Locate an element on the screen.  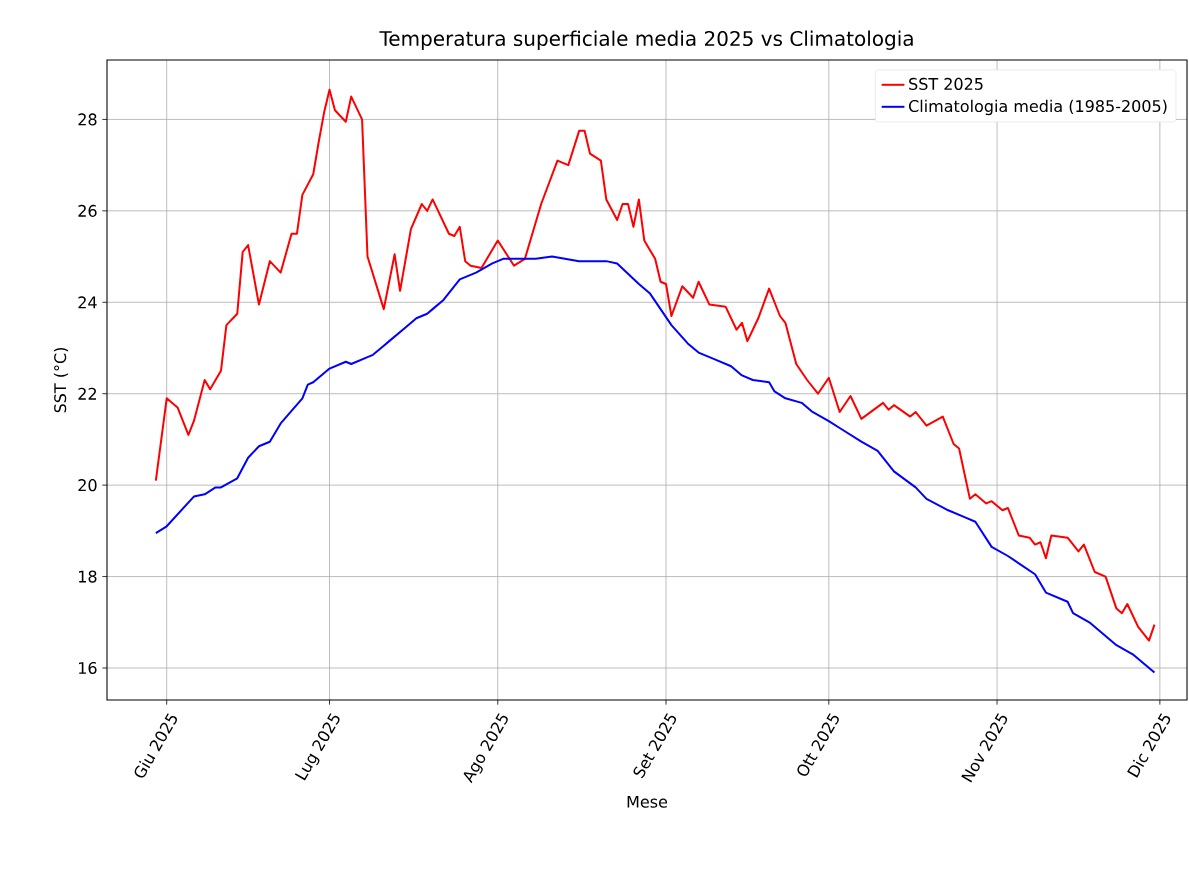
x-axis-title: Mese is located at coordinates (647, 801).